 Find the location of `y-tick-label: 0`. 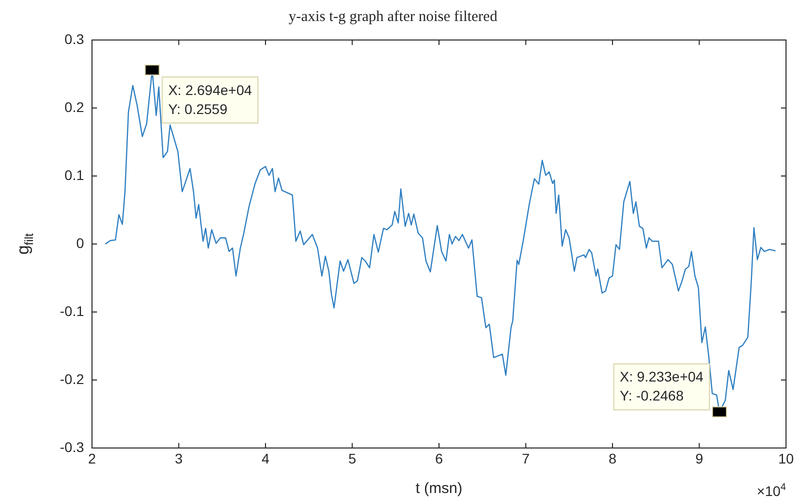

y-tick-label: 0 is located at coordinates (80, 242).